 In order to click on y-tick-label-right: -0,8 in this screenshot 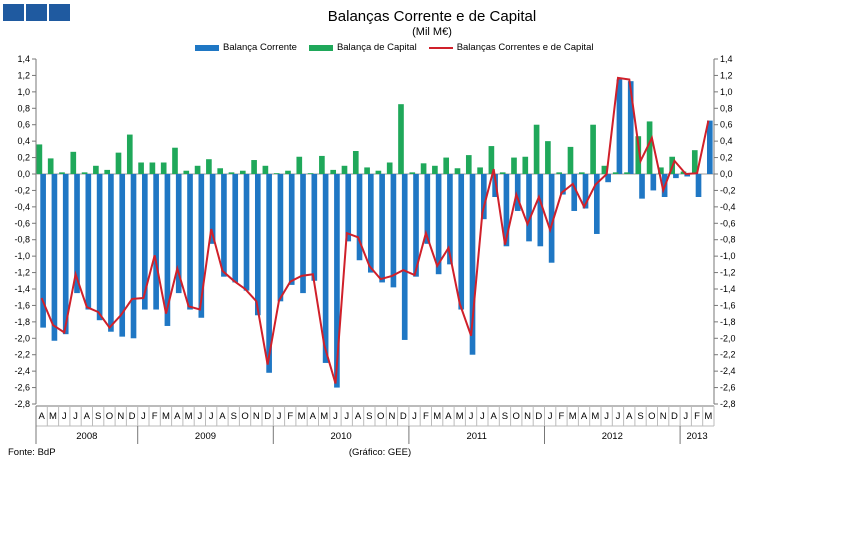, I will do `click(728, 240)`.